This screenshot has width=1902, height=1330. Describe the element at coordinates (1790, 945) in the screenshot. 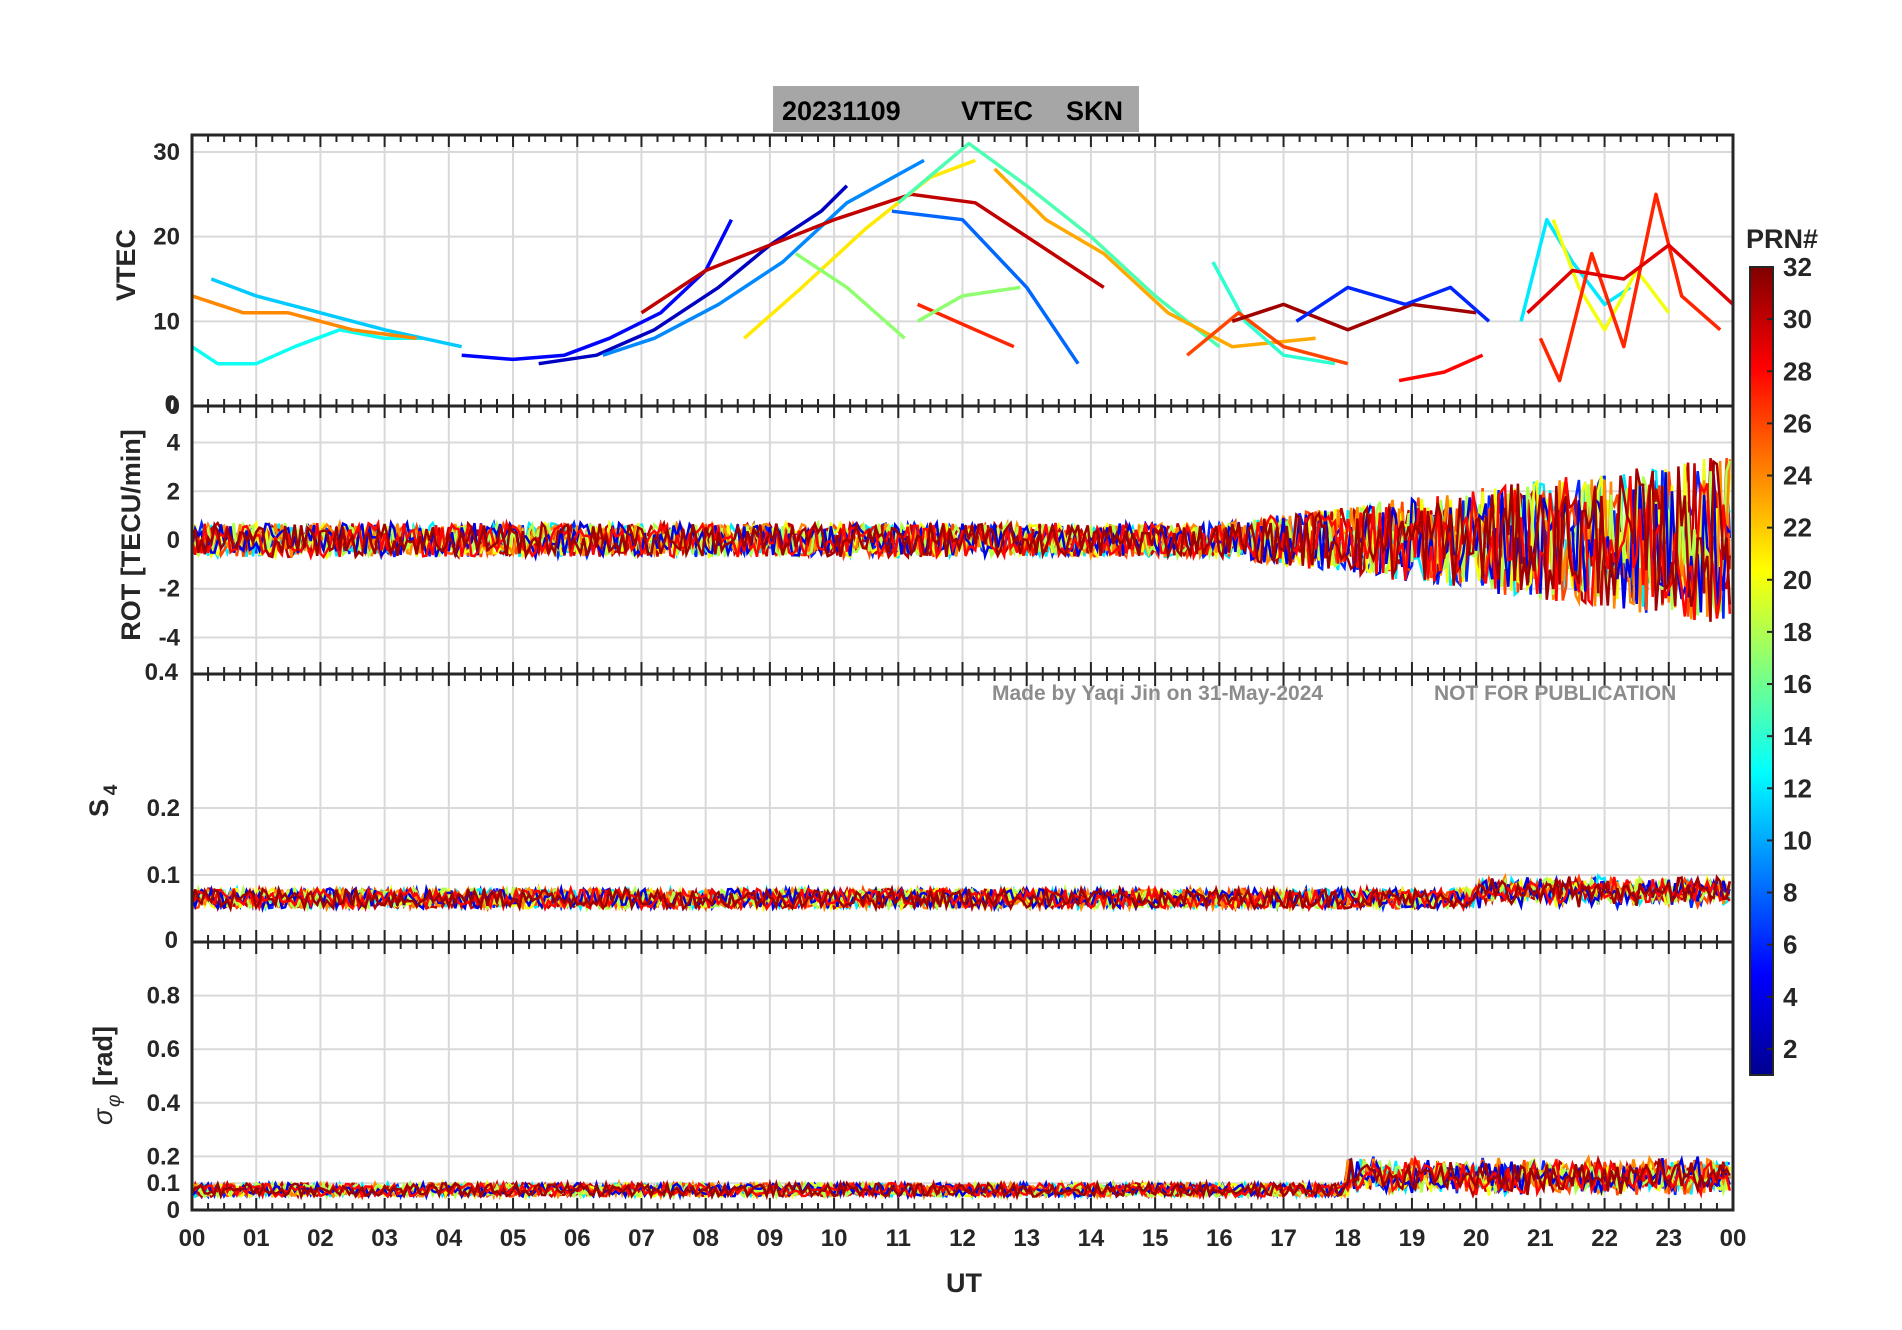

I see `colorbar-tick-label: 6` at that location.